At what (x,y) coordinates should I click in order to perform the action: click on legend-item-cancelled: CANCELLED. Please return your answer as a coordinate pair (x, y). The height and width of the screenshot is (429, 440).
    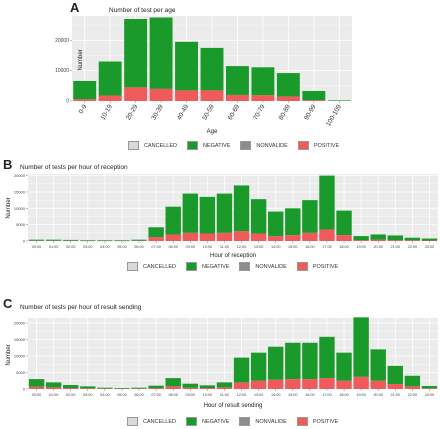
    Looking at the image, I should click on (151, 421).